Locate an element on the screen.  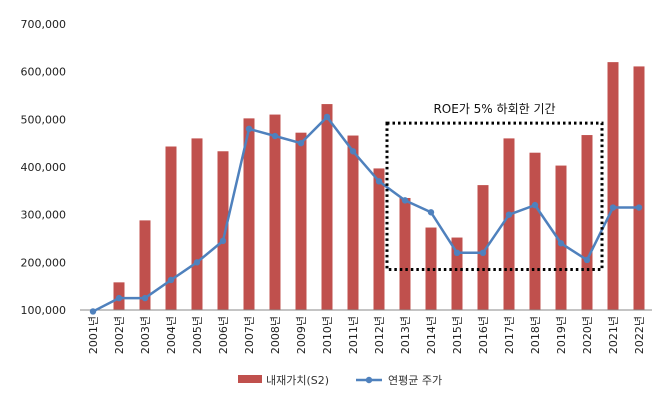
x-tick-label: 2016년 is located at coordinates (483, 335).